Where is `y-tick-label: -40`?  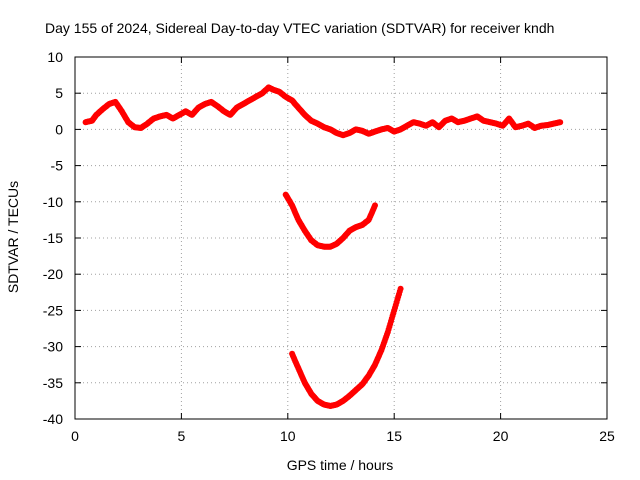 y-tick-label: -40 is located at coordinates (53, 419).